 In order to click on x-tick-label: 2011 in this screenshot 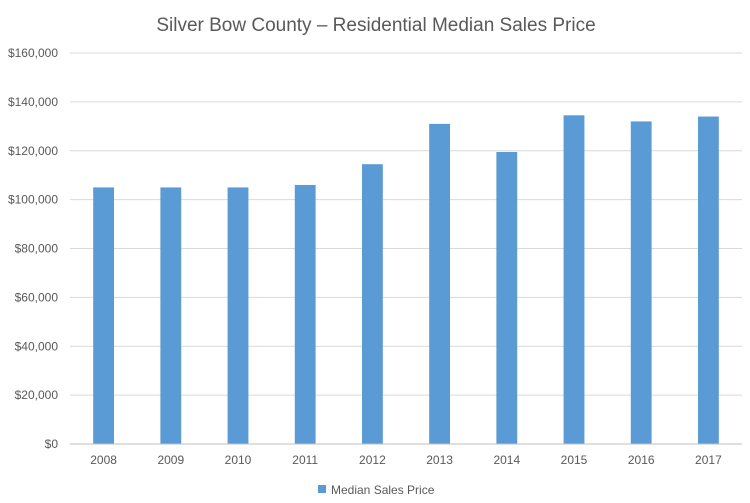, I will do `click(305, 460)`.